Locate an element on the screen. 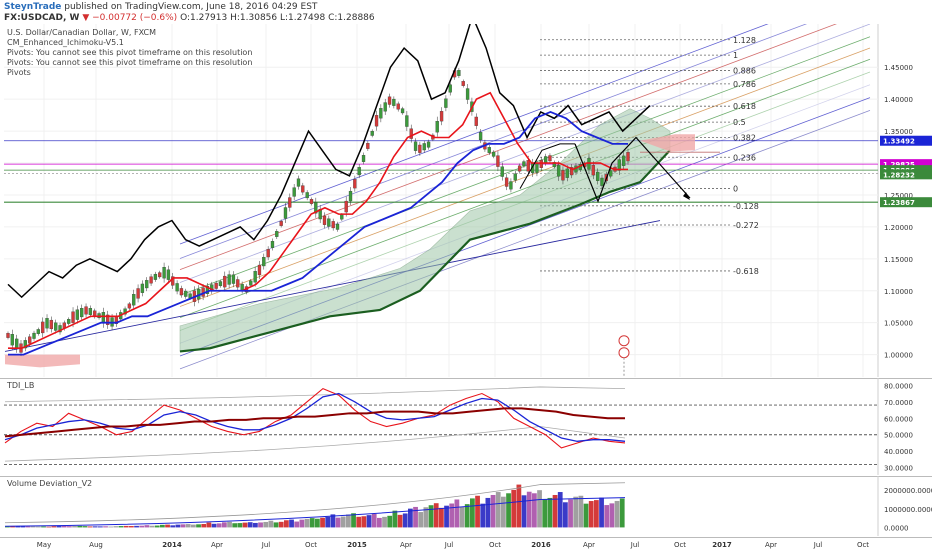 This screenshot has width=932, height=555. price-tag is located at coordinates (906, 202).